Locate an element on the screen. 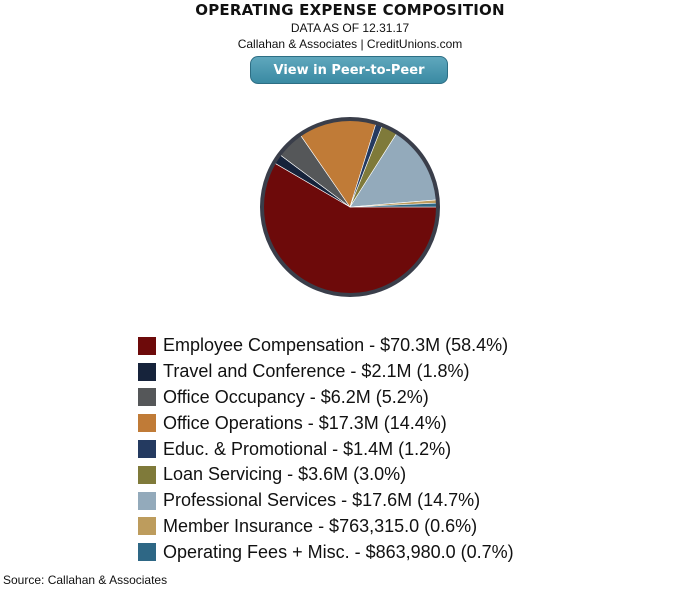  view-peer-to-peer-button: View in Peer-to-Peer is located at coordinates (349, 70).